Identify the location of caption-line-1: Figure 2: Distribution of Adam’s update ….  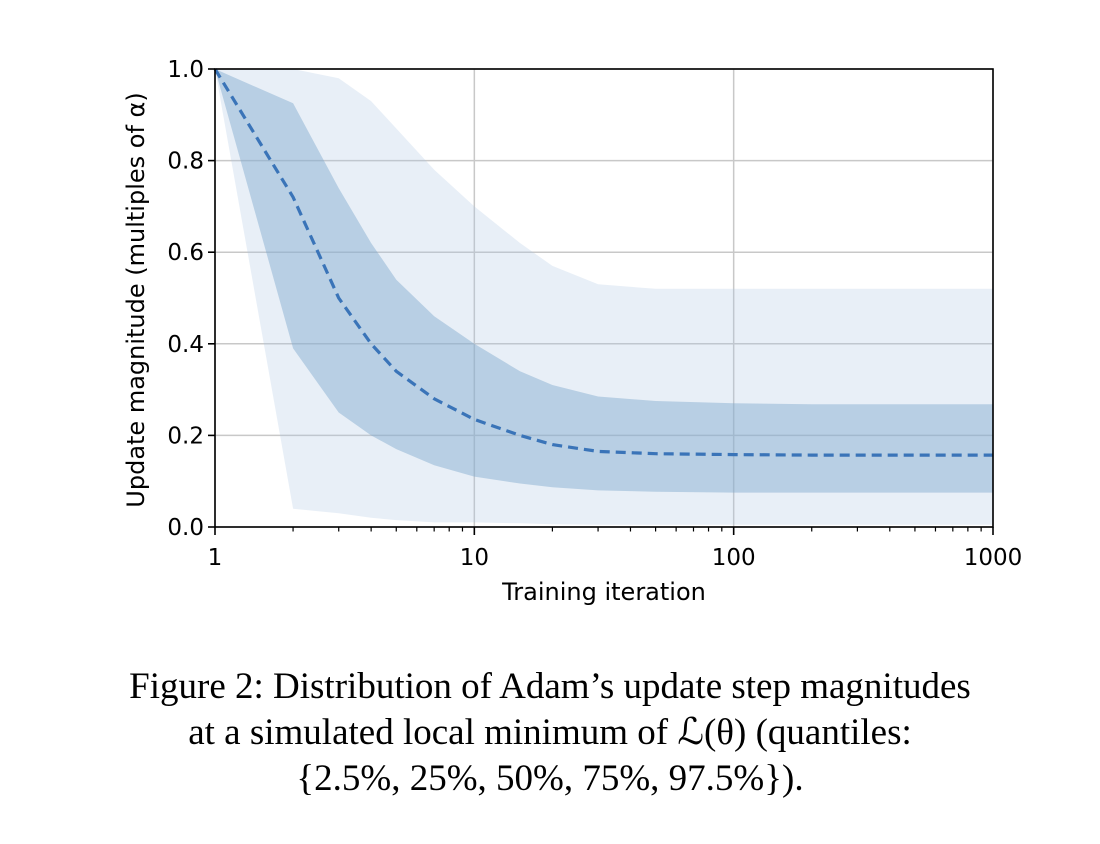
(550, 686).